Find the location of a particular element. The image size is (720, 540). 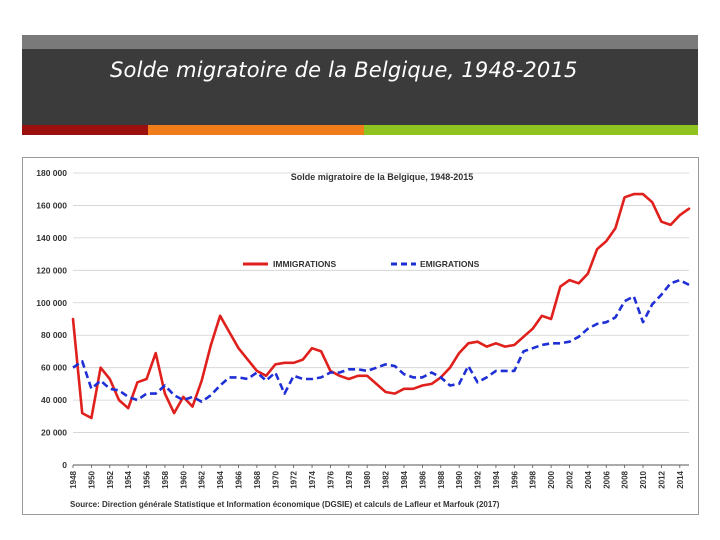

x-tick-label: 1966 is located at coordinates (238, 479).